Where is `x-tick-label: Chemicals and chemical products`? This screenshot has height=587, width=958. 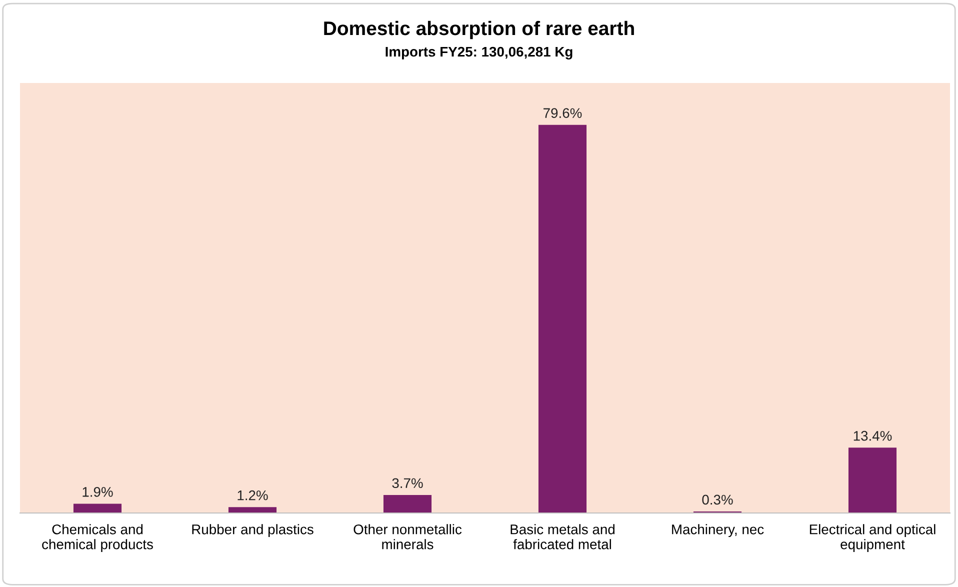
x-tick-label: Chemicals and chemical products is located at coordinates (97, 538).